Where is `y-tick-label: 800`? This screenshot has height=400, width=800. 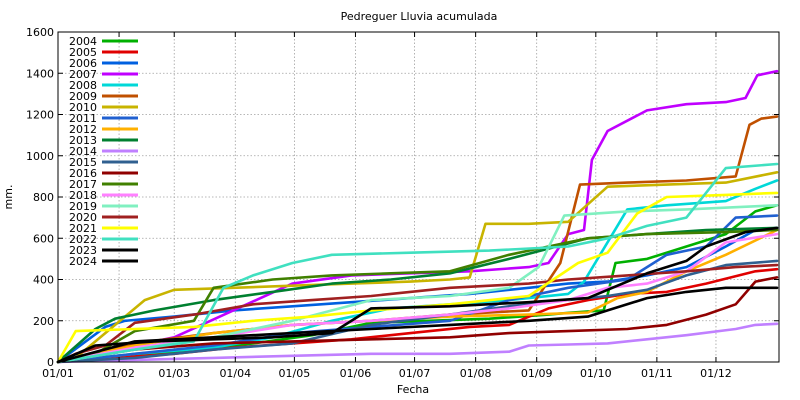
y-tick-label: 800 is located at coordinates (43, 197).